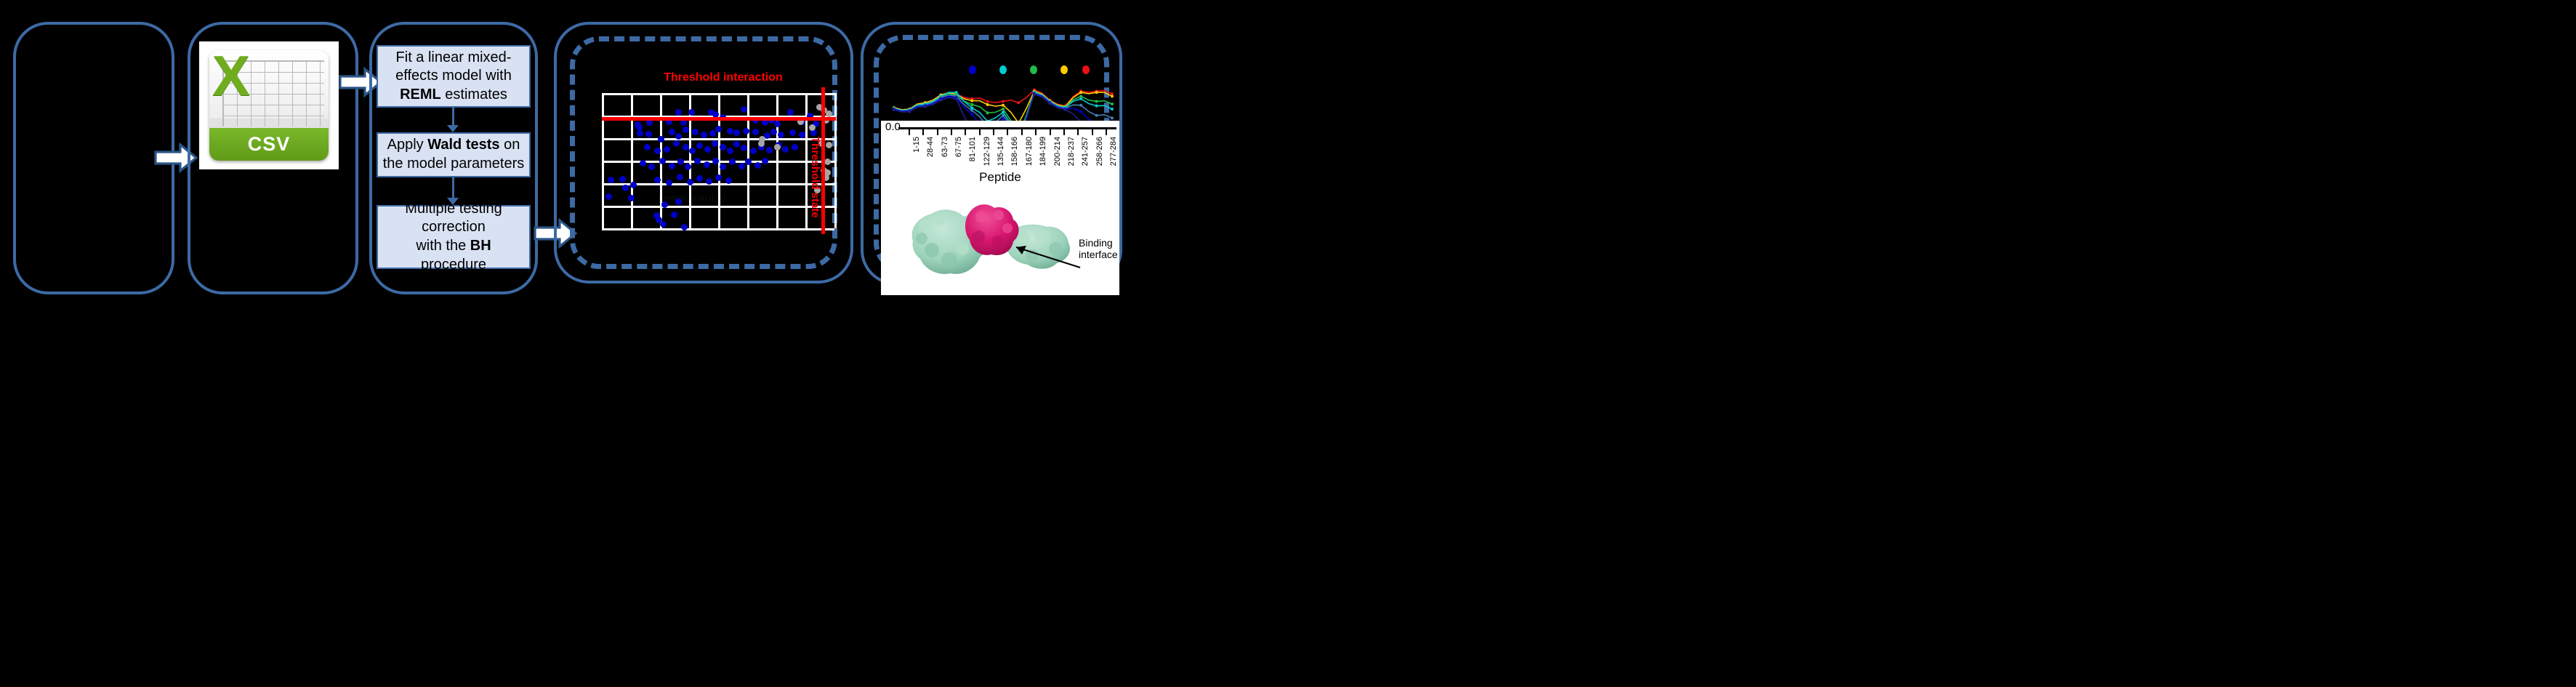 The image size is (2576, 687). What do you see at coordinates (1029, 151) in the screenshot?
I see `hdx-peptide-label: 167-180` at bounding box center [1029, 151].